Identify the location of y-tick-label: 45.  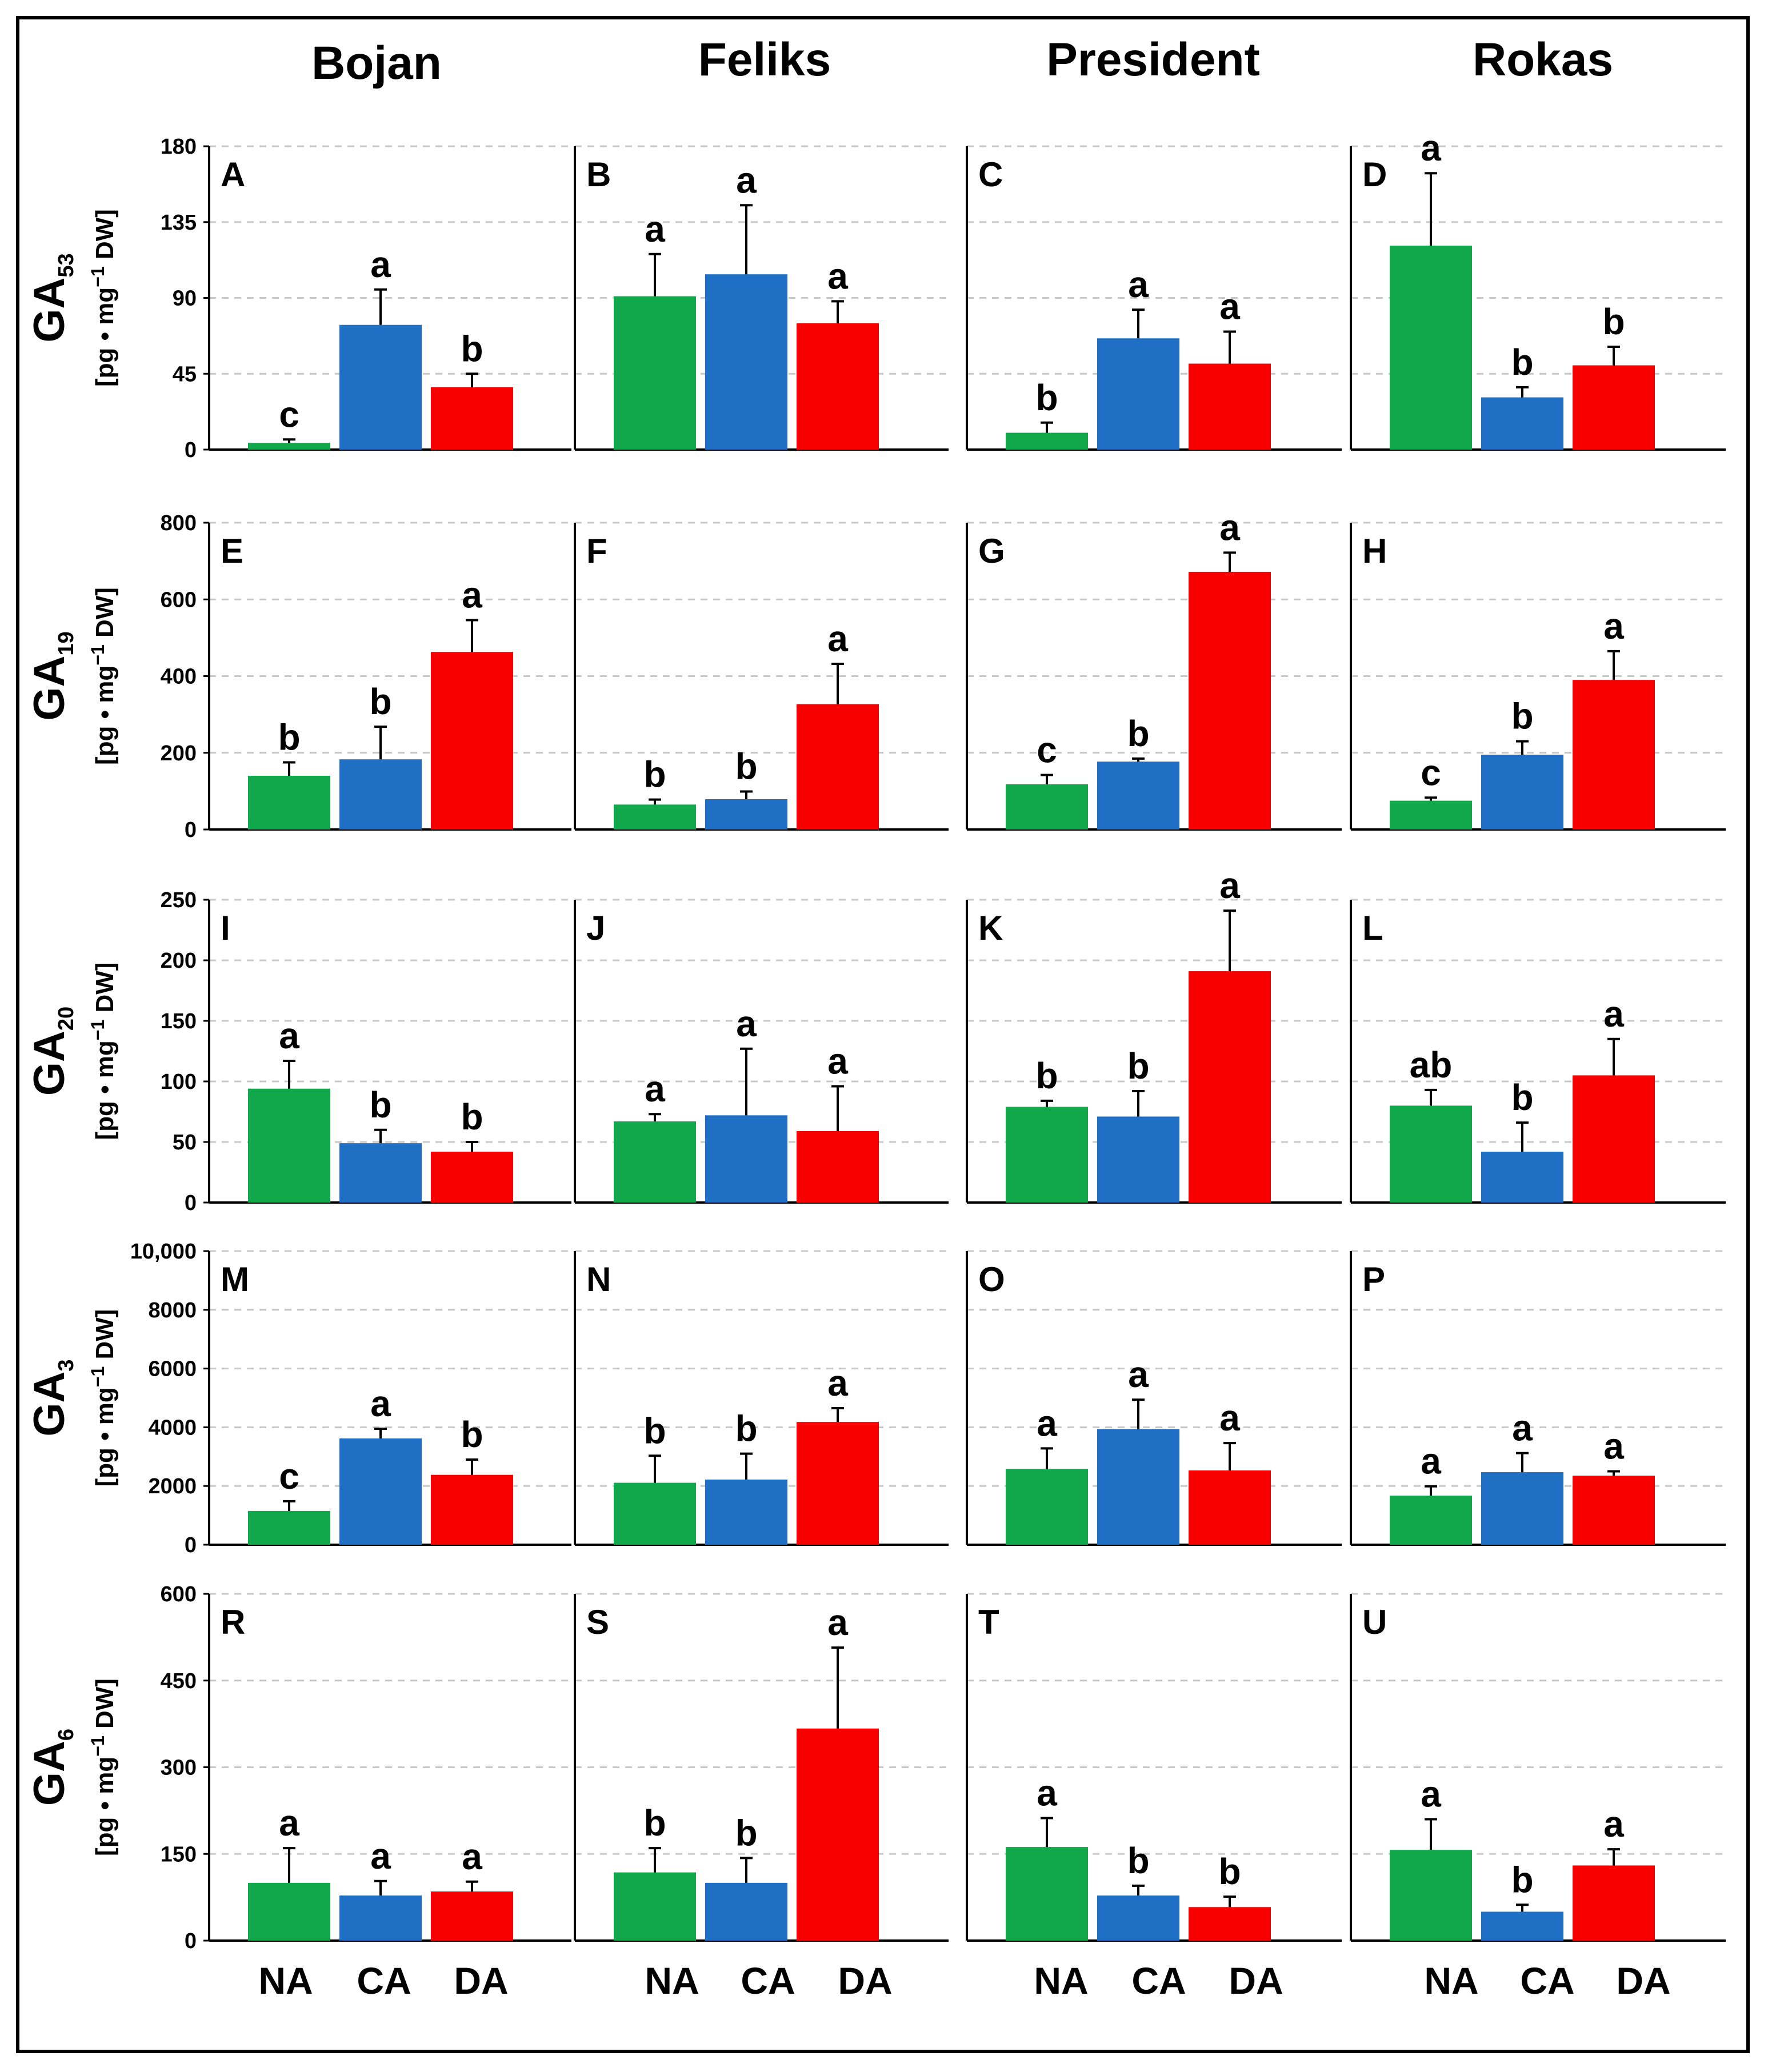
(185, 374).